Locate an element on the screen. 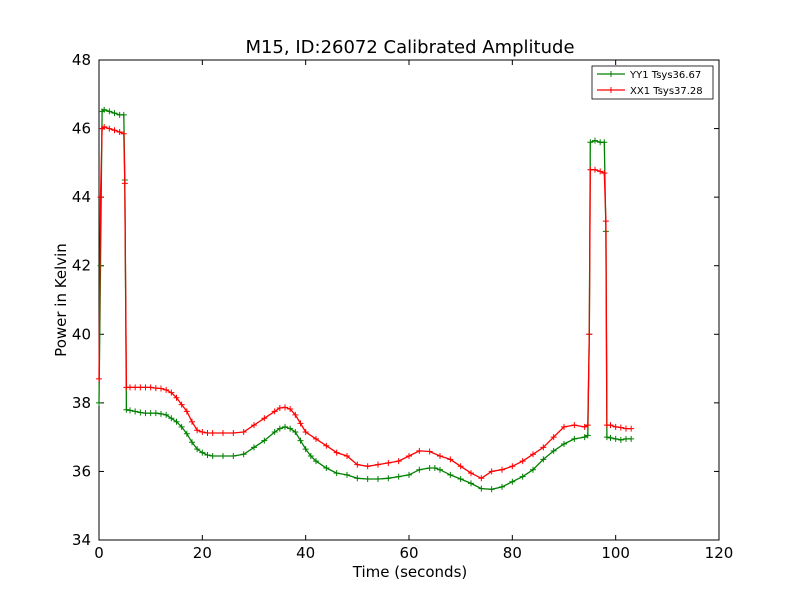  y-tick-label: 38 is located at coordinates (81, 403).